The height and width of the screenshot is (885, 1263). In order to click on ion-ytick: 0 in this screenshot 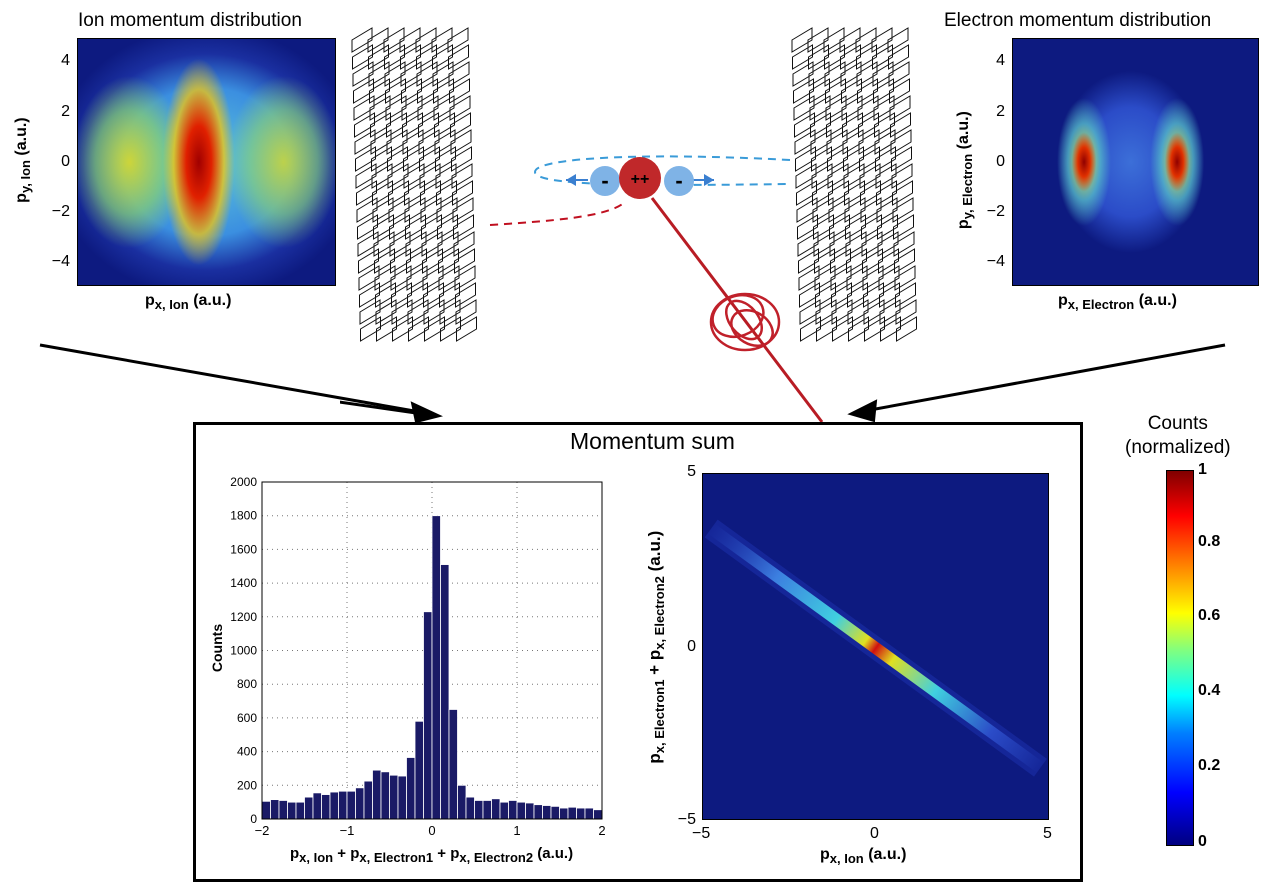, I will do `click(65, 161)`.